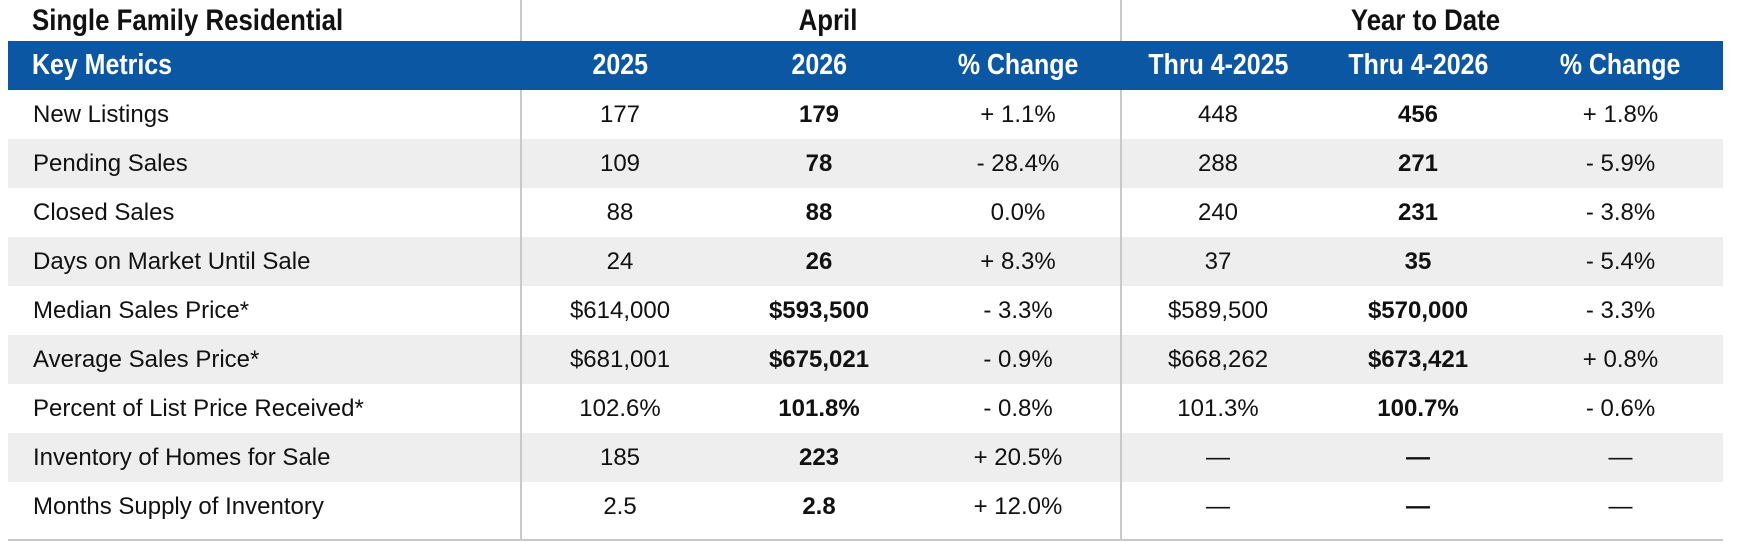  I want to click on table-row: New Listings 177 179 + 1.1% 448 456 + 1.8%, so click(865, 114).